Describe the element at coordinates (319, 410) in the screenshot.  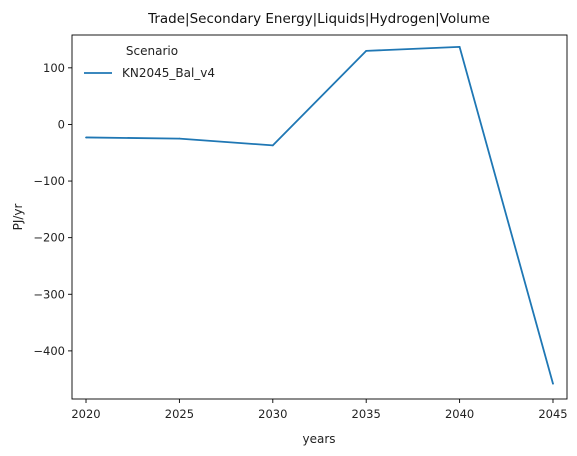
I see `x-axis: 2020 2025 2030 2035 2040 2045` at that location.